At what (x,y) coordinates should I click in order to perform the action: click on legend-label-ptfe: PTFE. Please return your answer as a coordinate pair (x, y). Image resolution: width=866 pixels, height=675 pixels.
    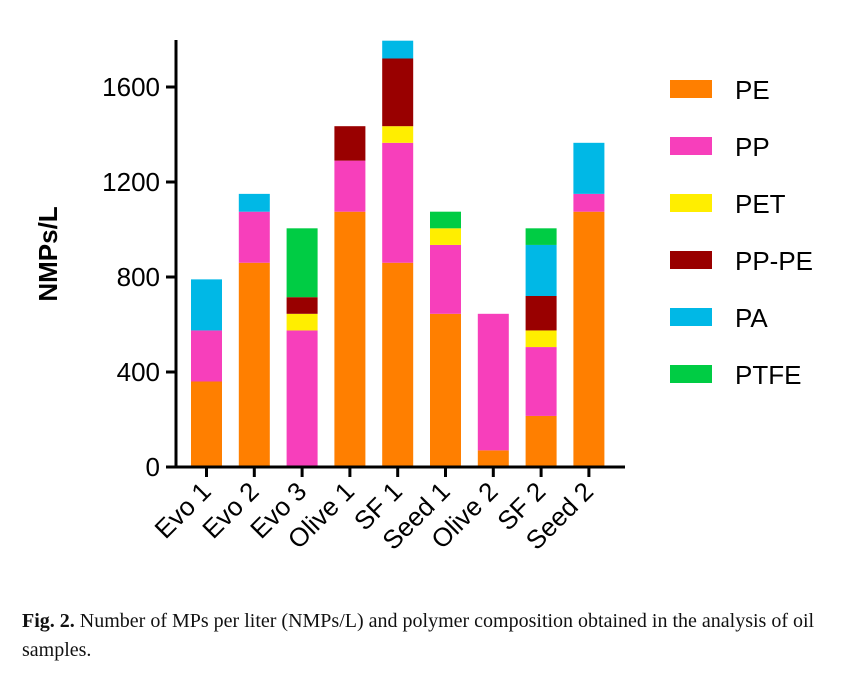
    Looking at the image, I should click on (768, 375).